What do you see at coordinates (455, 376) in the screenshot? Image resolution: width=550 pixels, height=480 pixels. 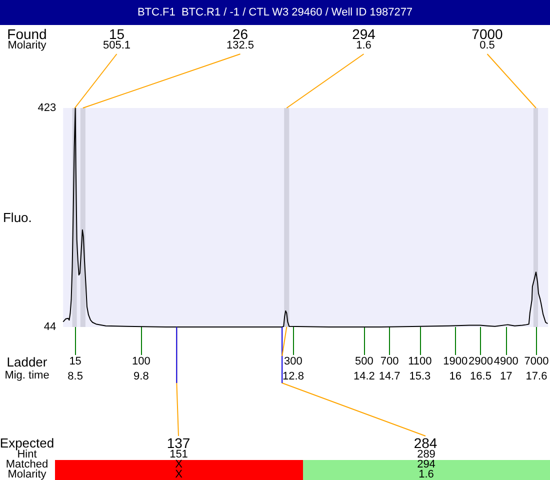 I see `x-tick-label: 16` at bounding box center [455, 376].